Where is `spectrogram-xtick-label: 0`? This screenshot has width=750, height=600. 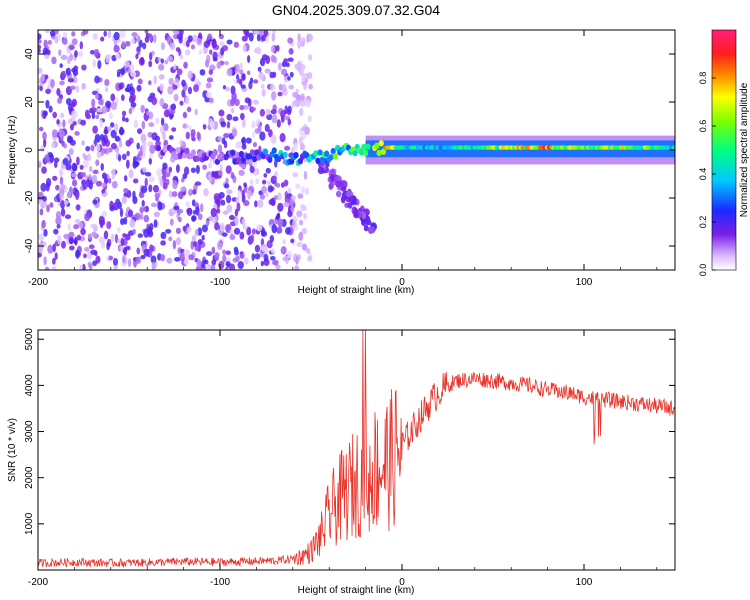
spectrogram-xtick-label: 0 is located at coordinates (402, 282).